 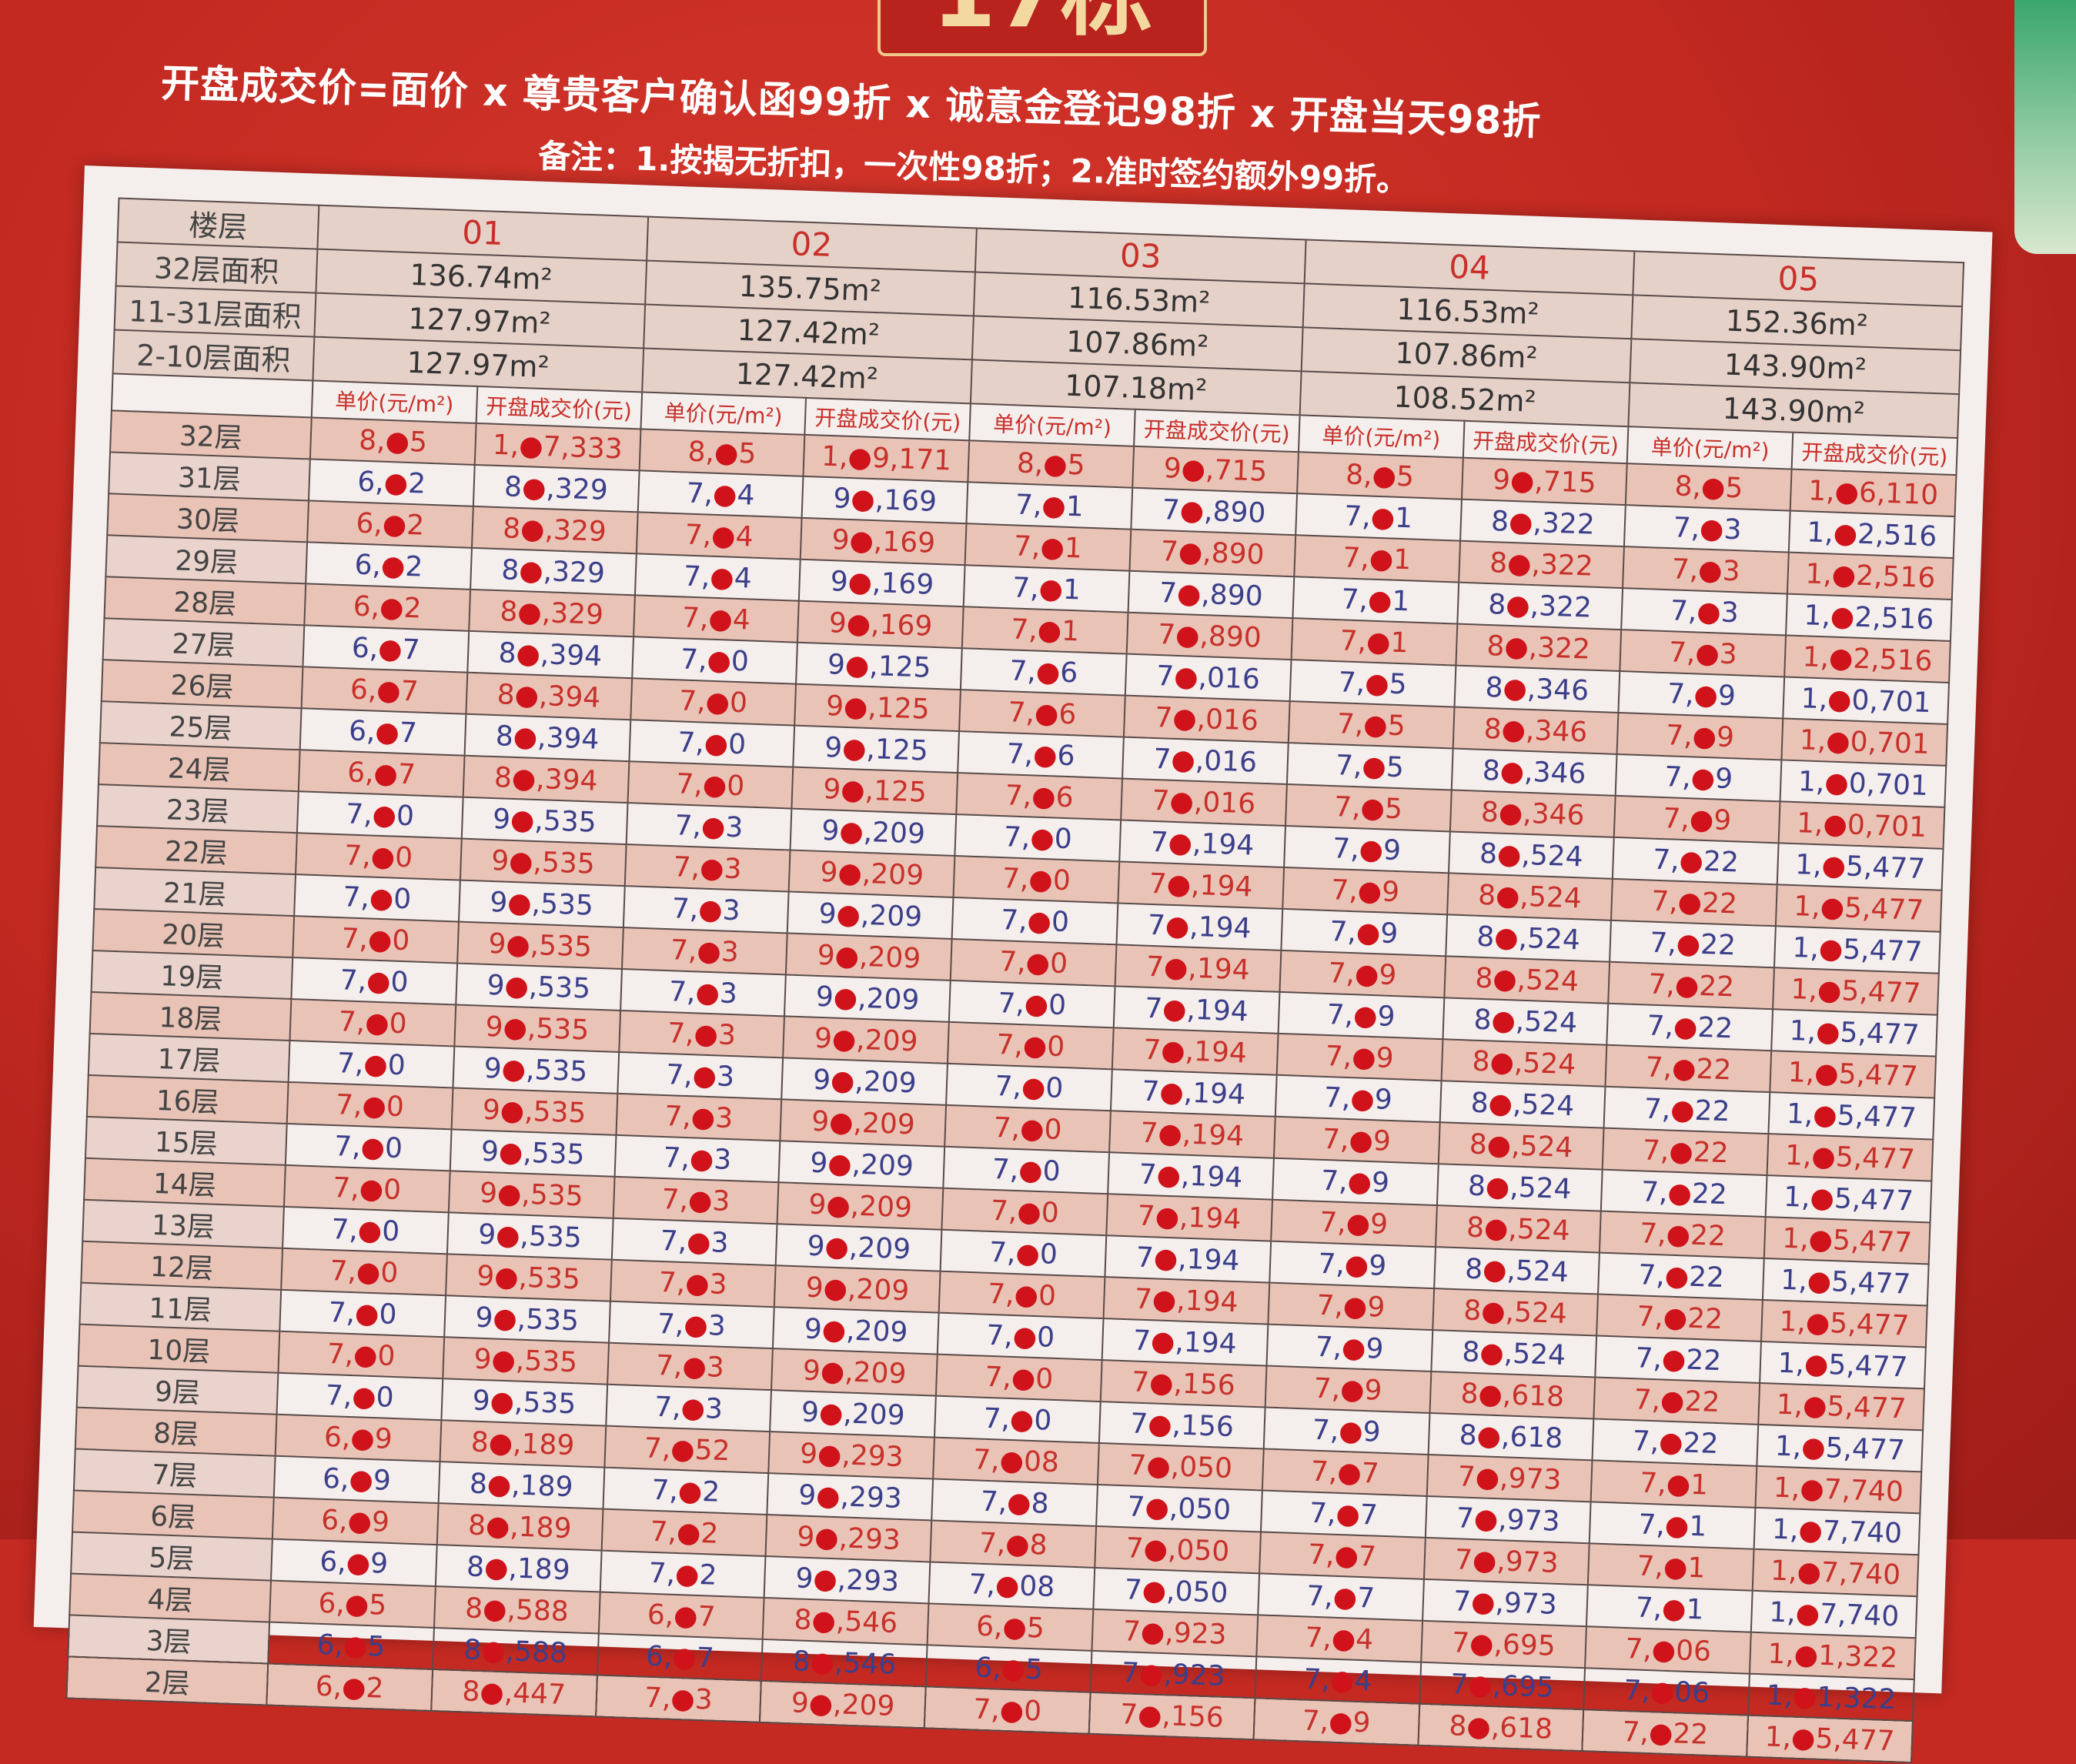 What do you see at coordinates (170, 1597) in the screenshot?
I see `floor-label: 4层` at bounding box center [170, 1597].